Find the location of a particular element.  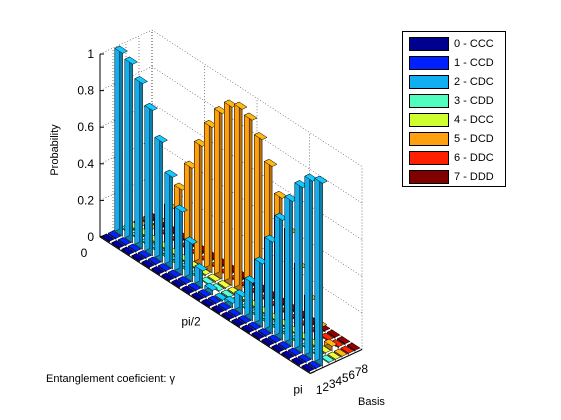

legend-label: 6 - DDC is located at coordinates (474, 158).